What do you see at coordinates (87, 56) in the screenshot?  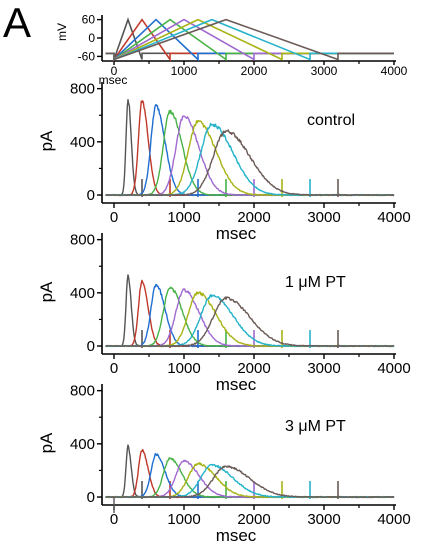 I see `y-tick-label: -60` at bounding box center [87, 56].